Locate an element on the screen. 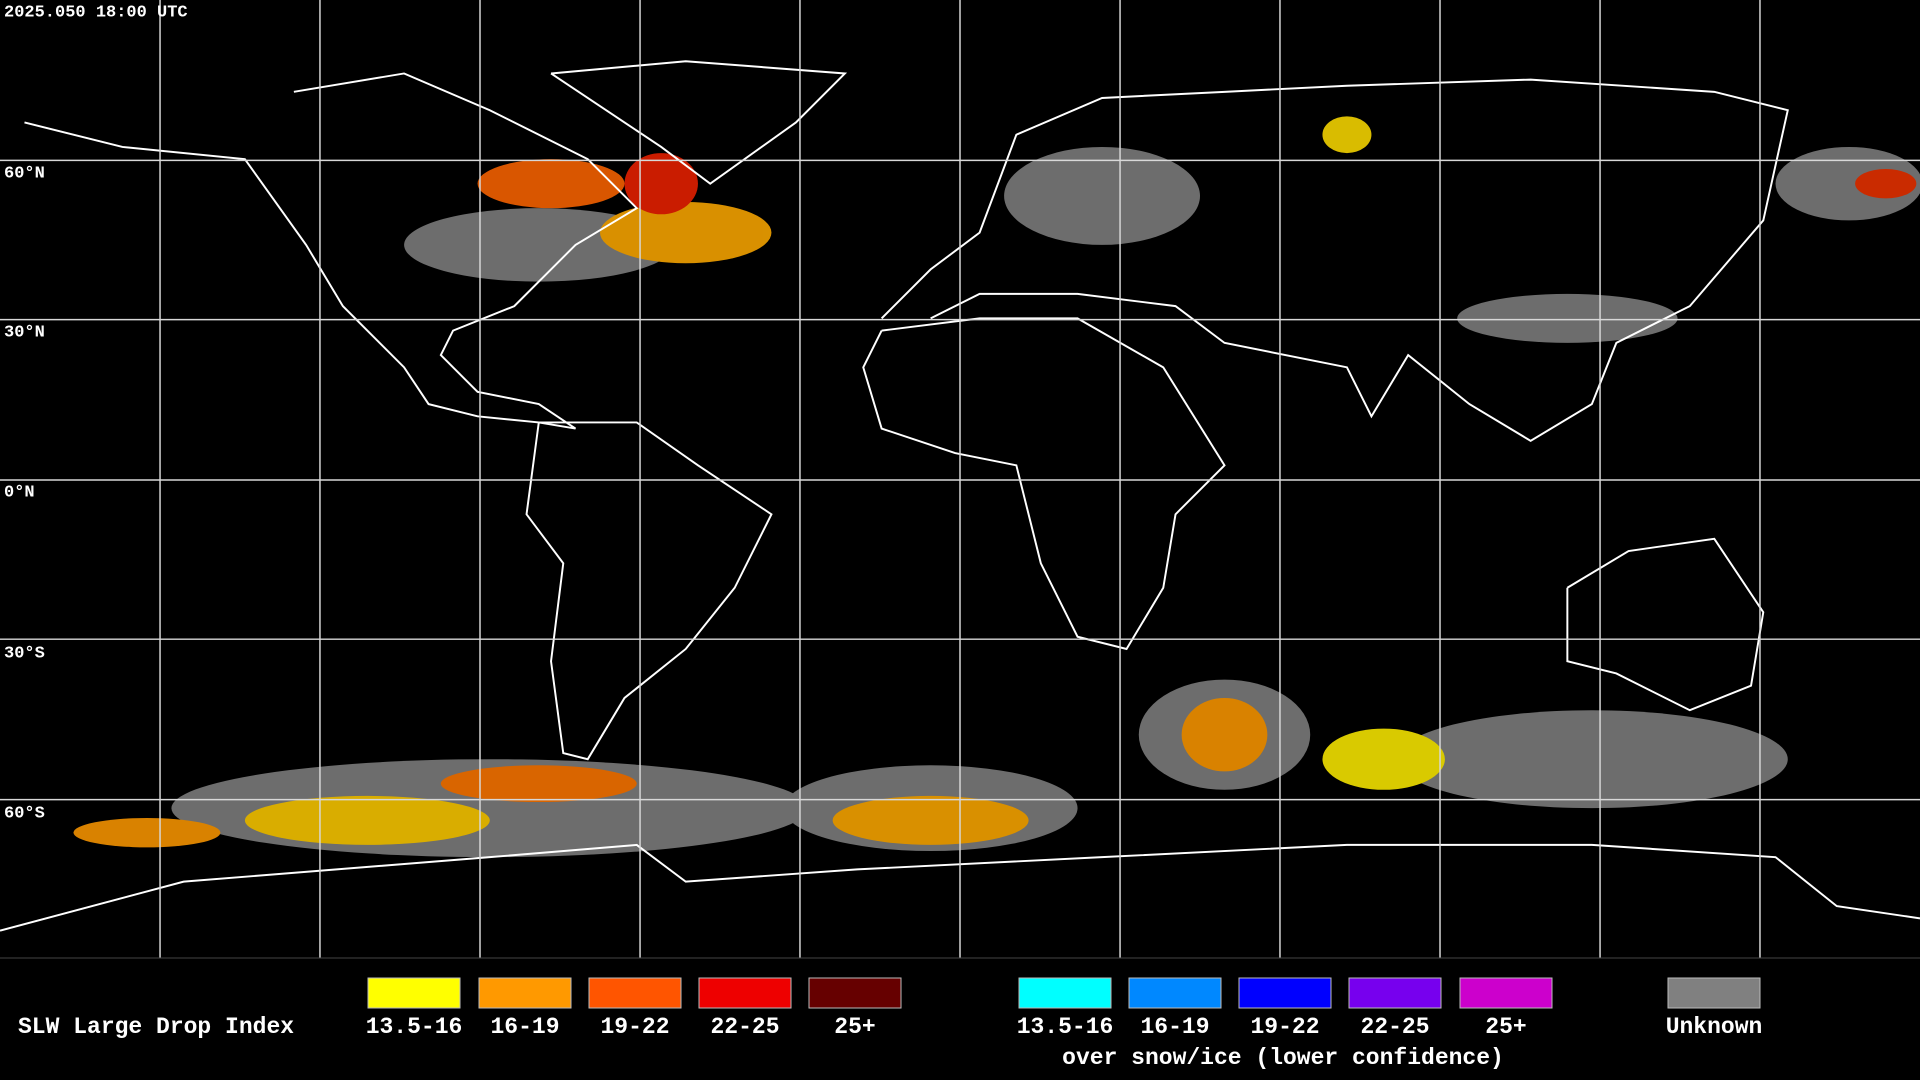 Image resolution: width=1920 pixels, height=1080 pixels. latitude-label: 30°S is located at coordinates (24, 653).